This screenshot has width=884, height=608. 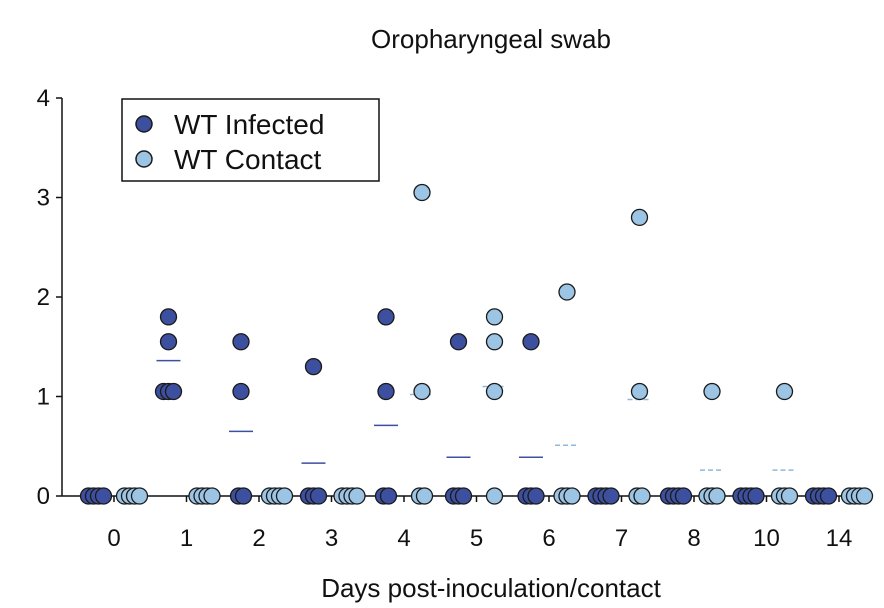 I want to click on legend-box, so click(x=250, y=140).